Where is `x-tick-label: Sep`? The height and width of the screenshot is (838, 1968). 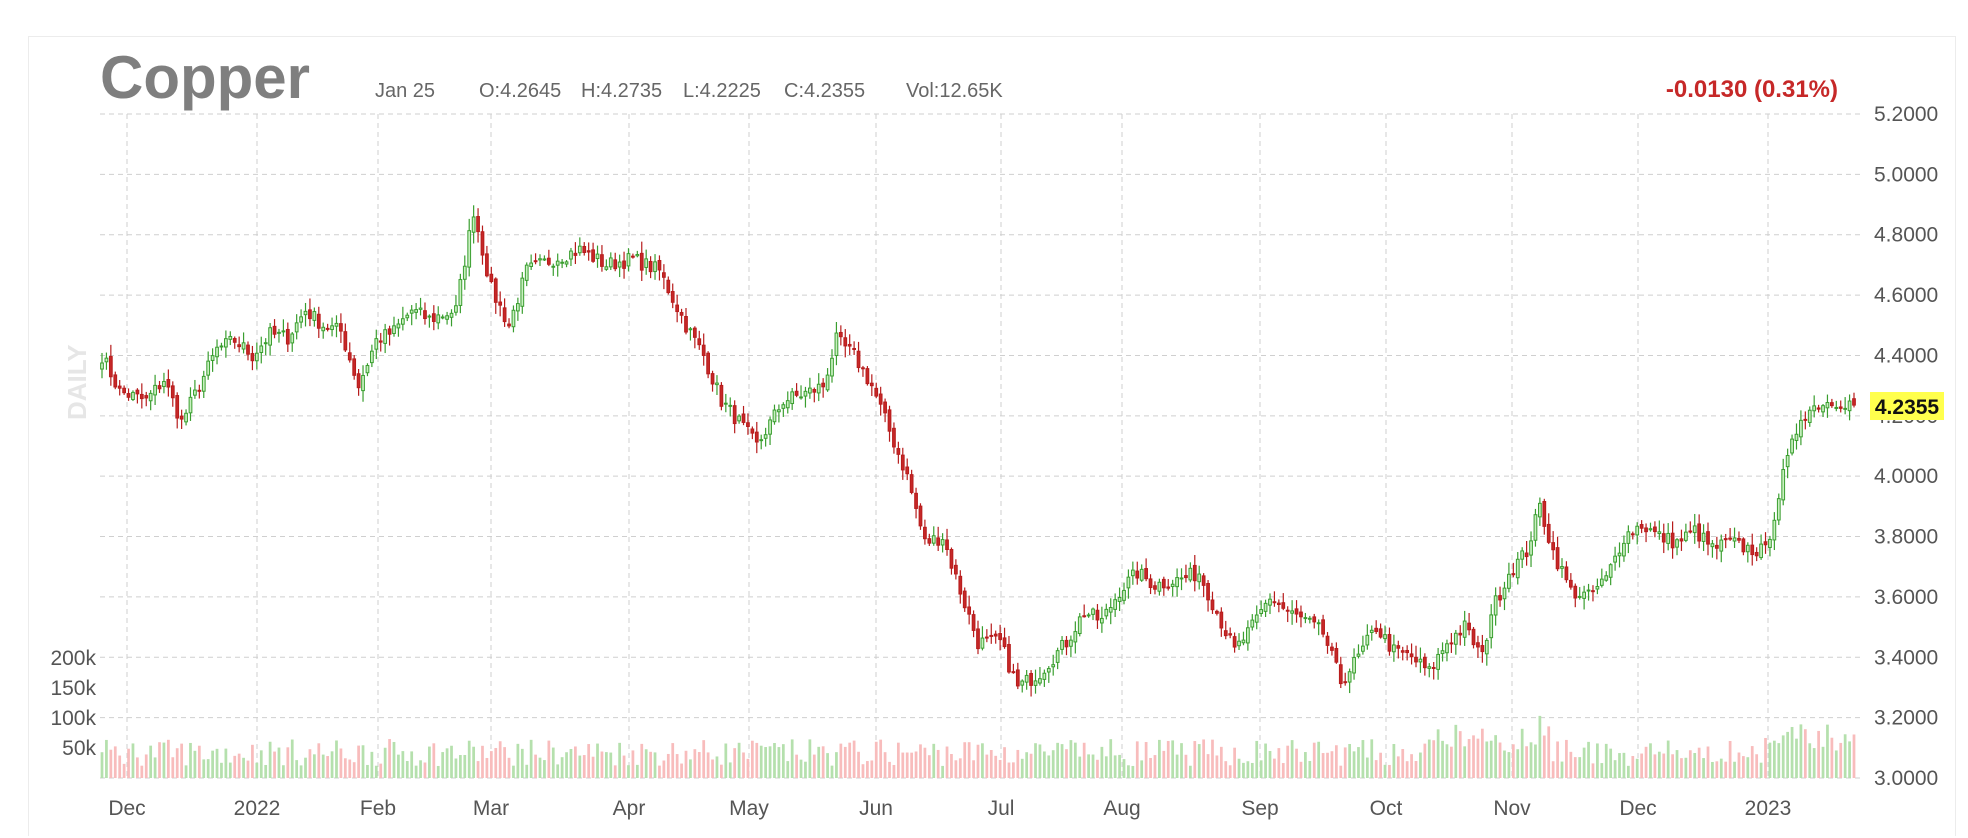 x-tick-label: Sep is located at coordinates (1259, 808).